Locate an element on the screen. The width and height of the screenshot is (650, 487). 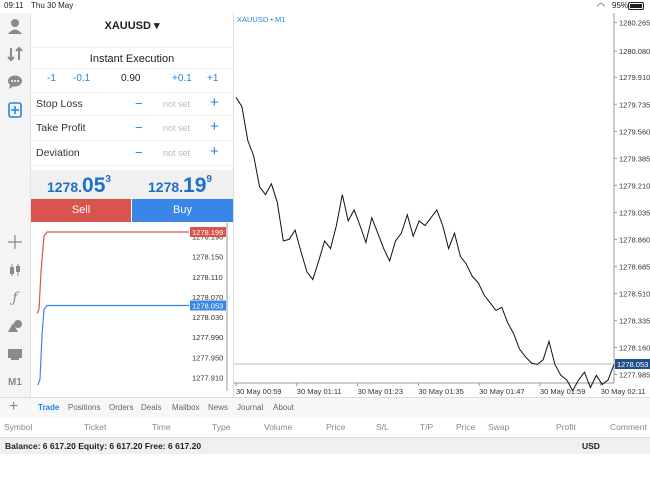
new-order-icon is located at coordinates (15, 110).